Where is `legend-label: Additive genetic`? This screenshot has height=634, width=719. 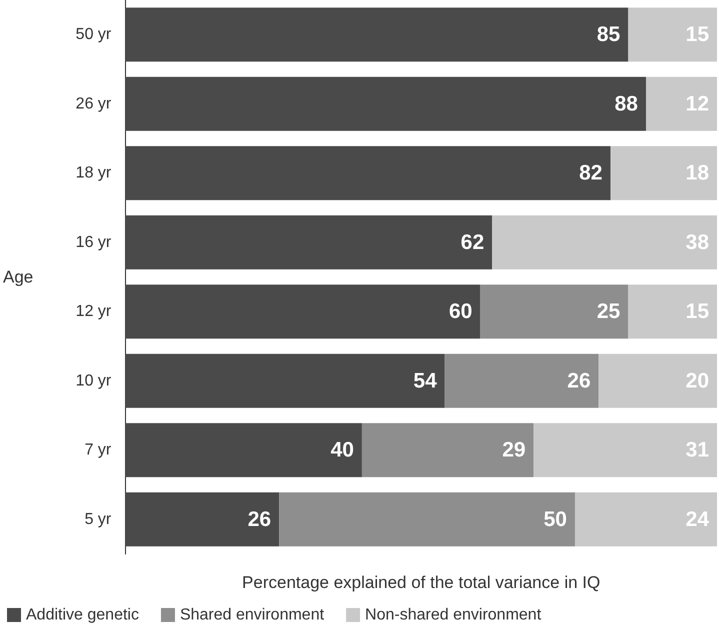
legend-label: Additive genetic is located at coordinates (82, 615).